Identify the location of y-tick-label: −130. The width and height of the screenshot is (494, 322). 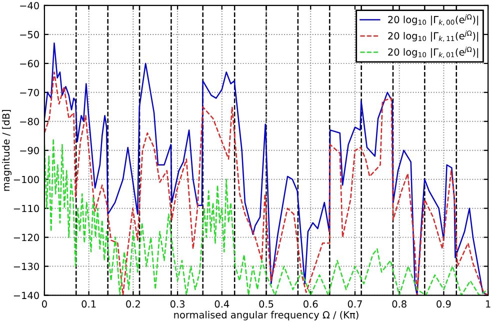
(26, 266).